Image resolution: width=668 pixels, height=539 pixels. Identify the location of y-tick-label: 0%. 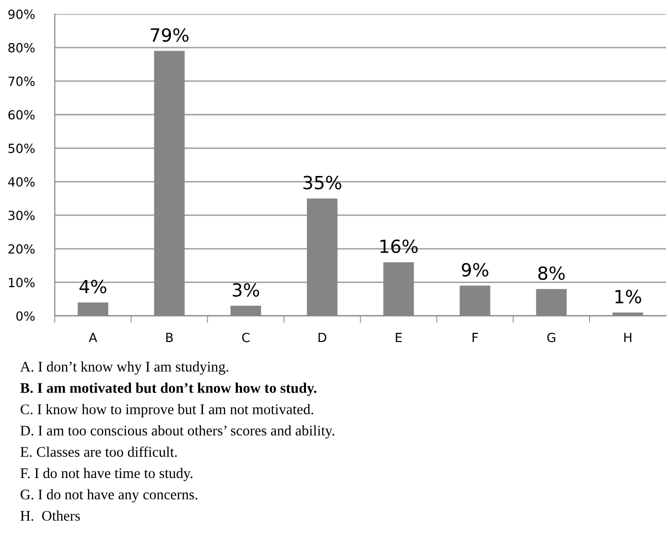
(25, 316).